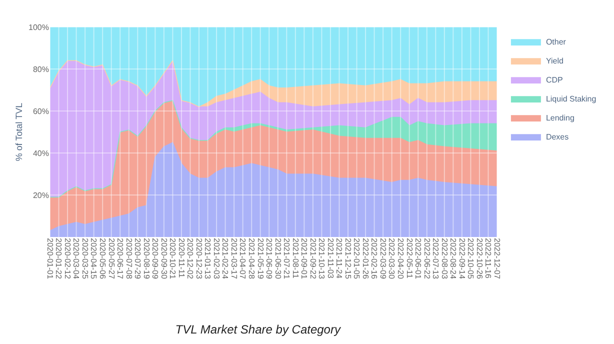  What do you see at coordinates (137, 259) in the screenshot?
I see `x-tick-label: 2020-07-29` at bounding box center [137, 259].